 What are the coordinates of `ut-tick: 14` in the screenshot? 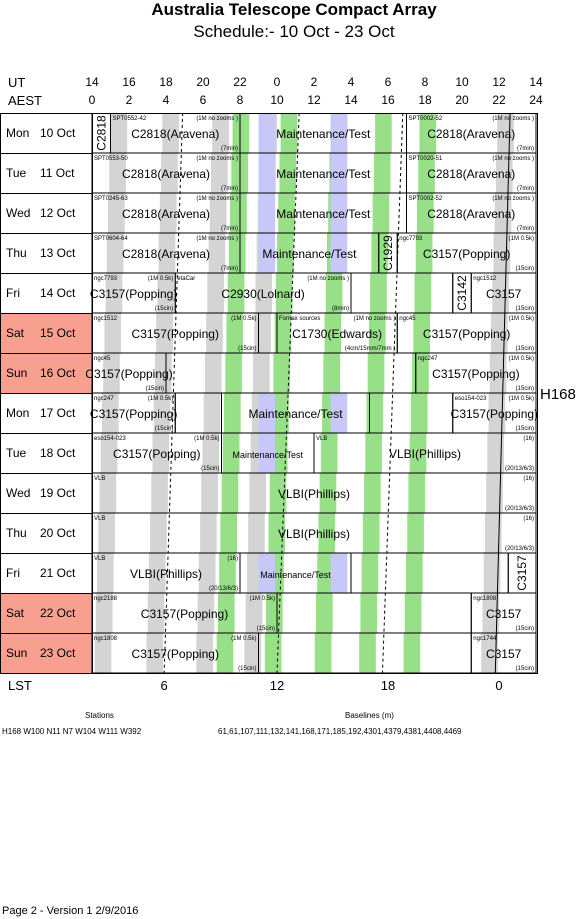 It's located at (536, 82).